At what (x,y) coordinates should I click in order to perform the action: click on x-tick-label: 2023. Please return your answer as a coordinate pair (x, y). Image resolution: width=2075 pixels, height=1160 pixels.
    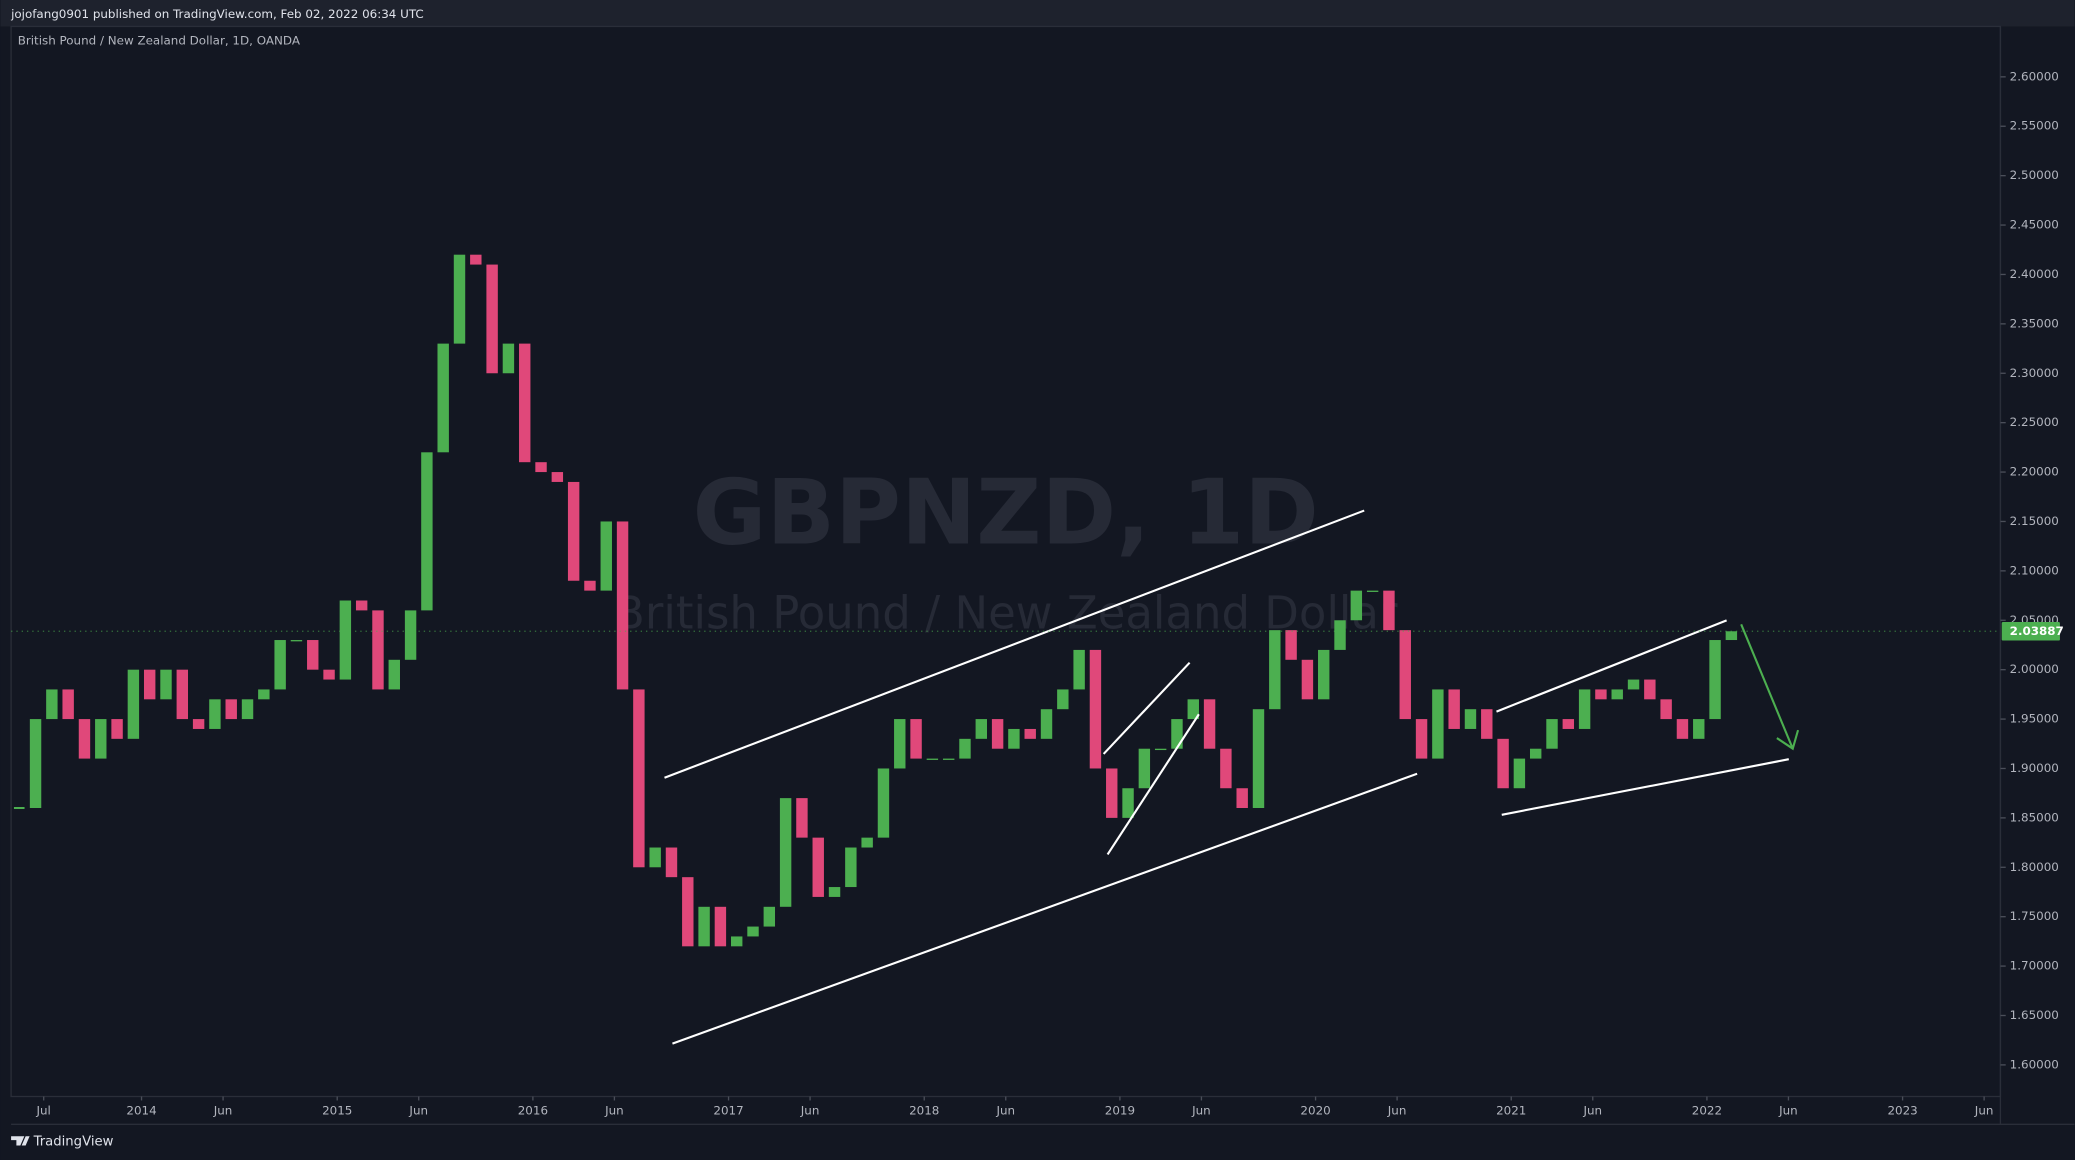
    Looking at the image, I should click on (1902, 1111).